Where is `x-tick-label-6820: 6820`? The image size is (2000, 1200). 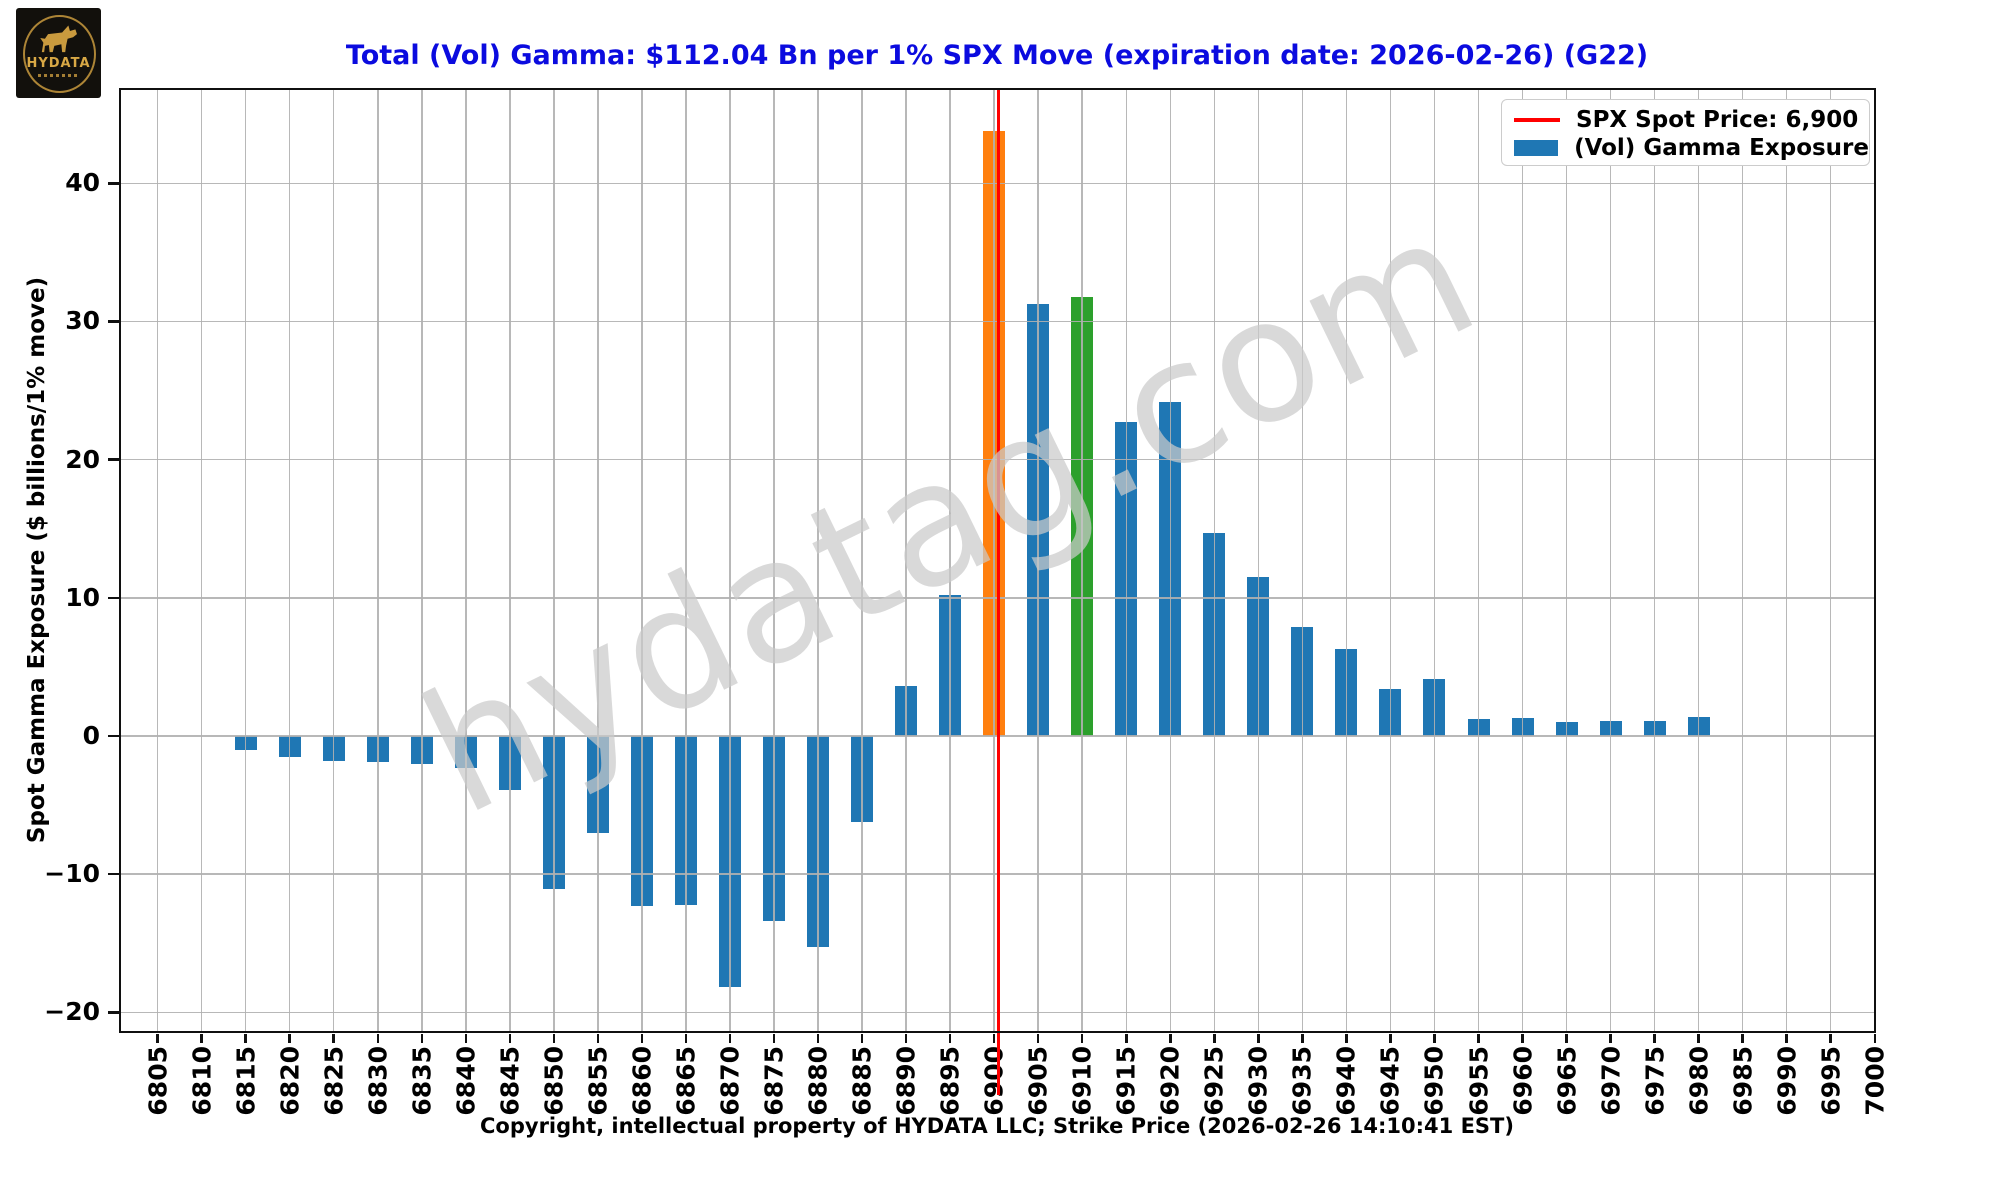
x-tick-label-6820: 6820 is located at coordinates (290, 1081).